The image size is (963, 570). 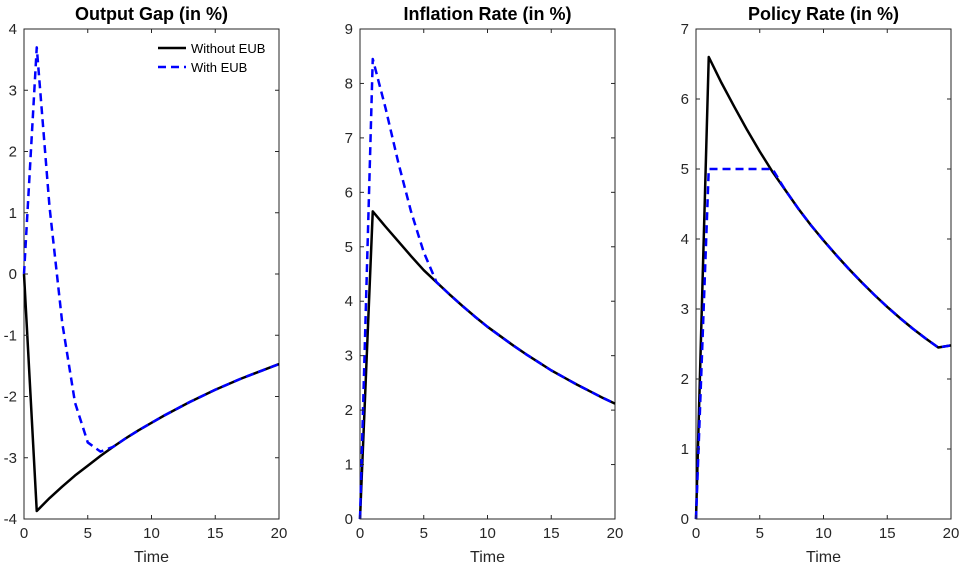 I want to click on legend-label-with-eub: With EUB, so click(x=219, y=67).